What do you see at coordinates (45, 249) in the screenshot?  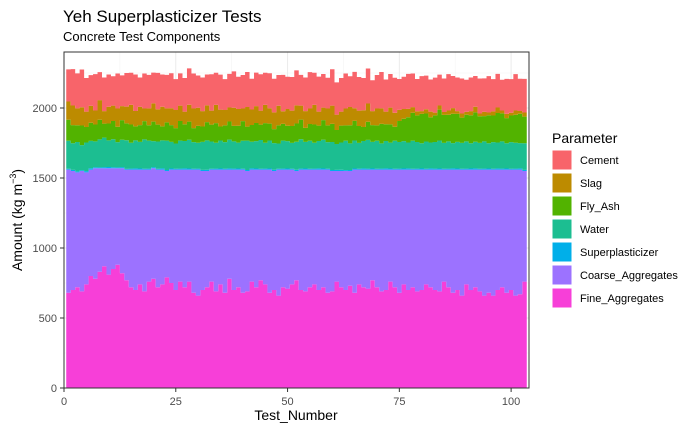 I see `y-tick-label: 1000` at bounding box center [45, 249].